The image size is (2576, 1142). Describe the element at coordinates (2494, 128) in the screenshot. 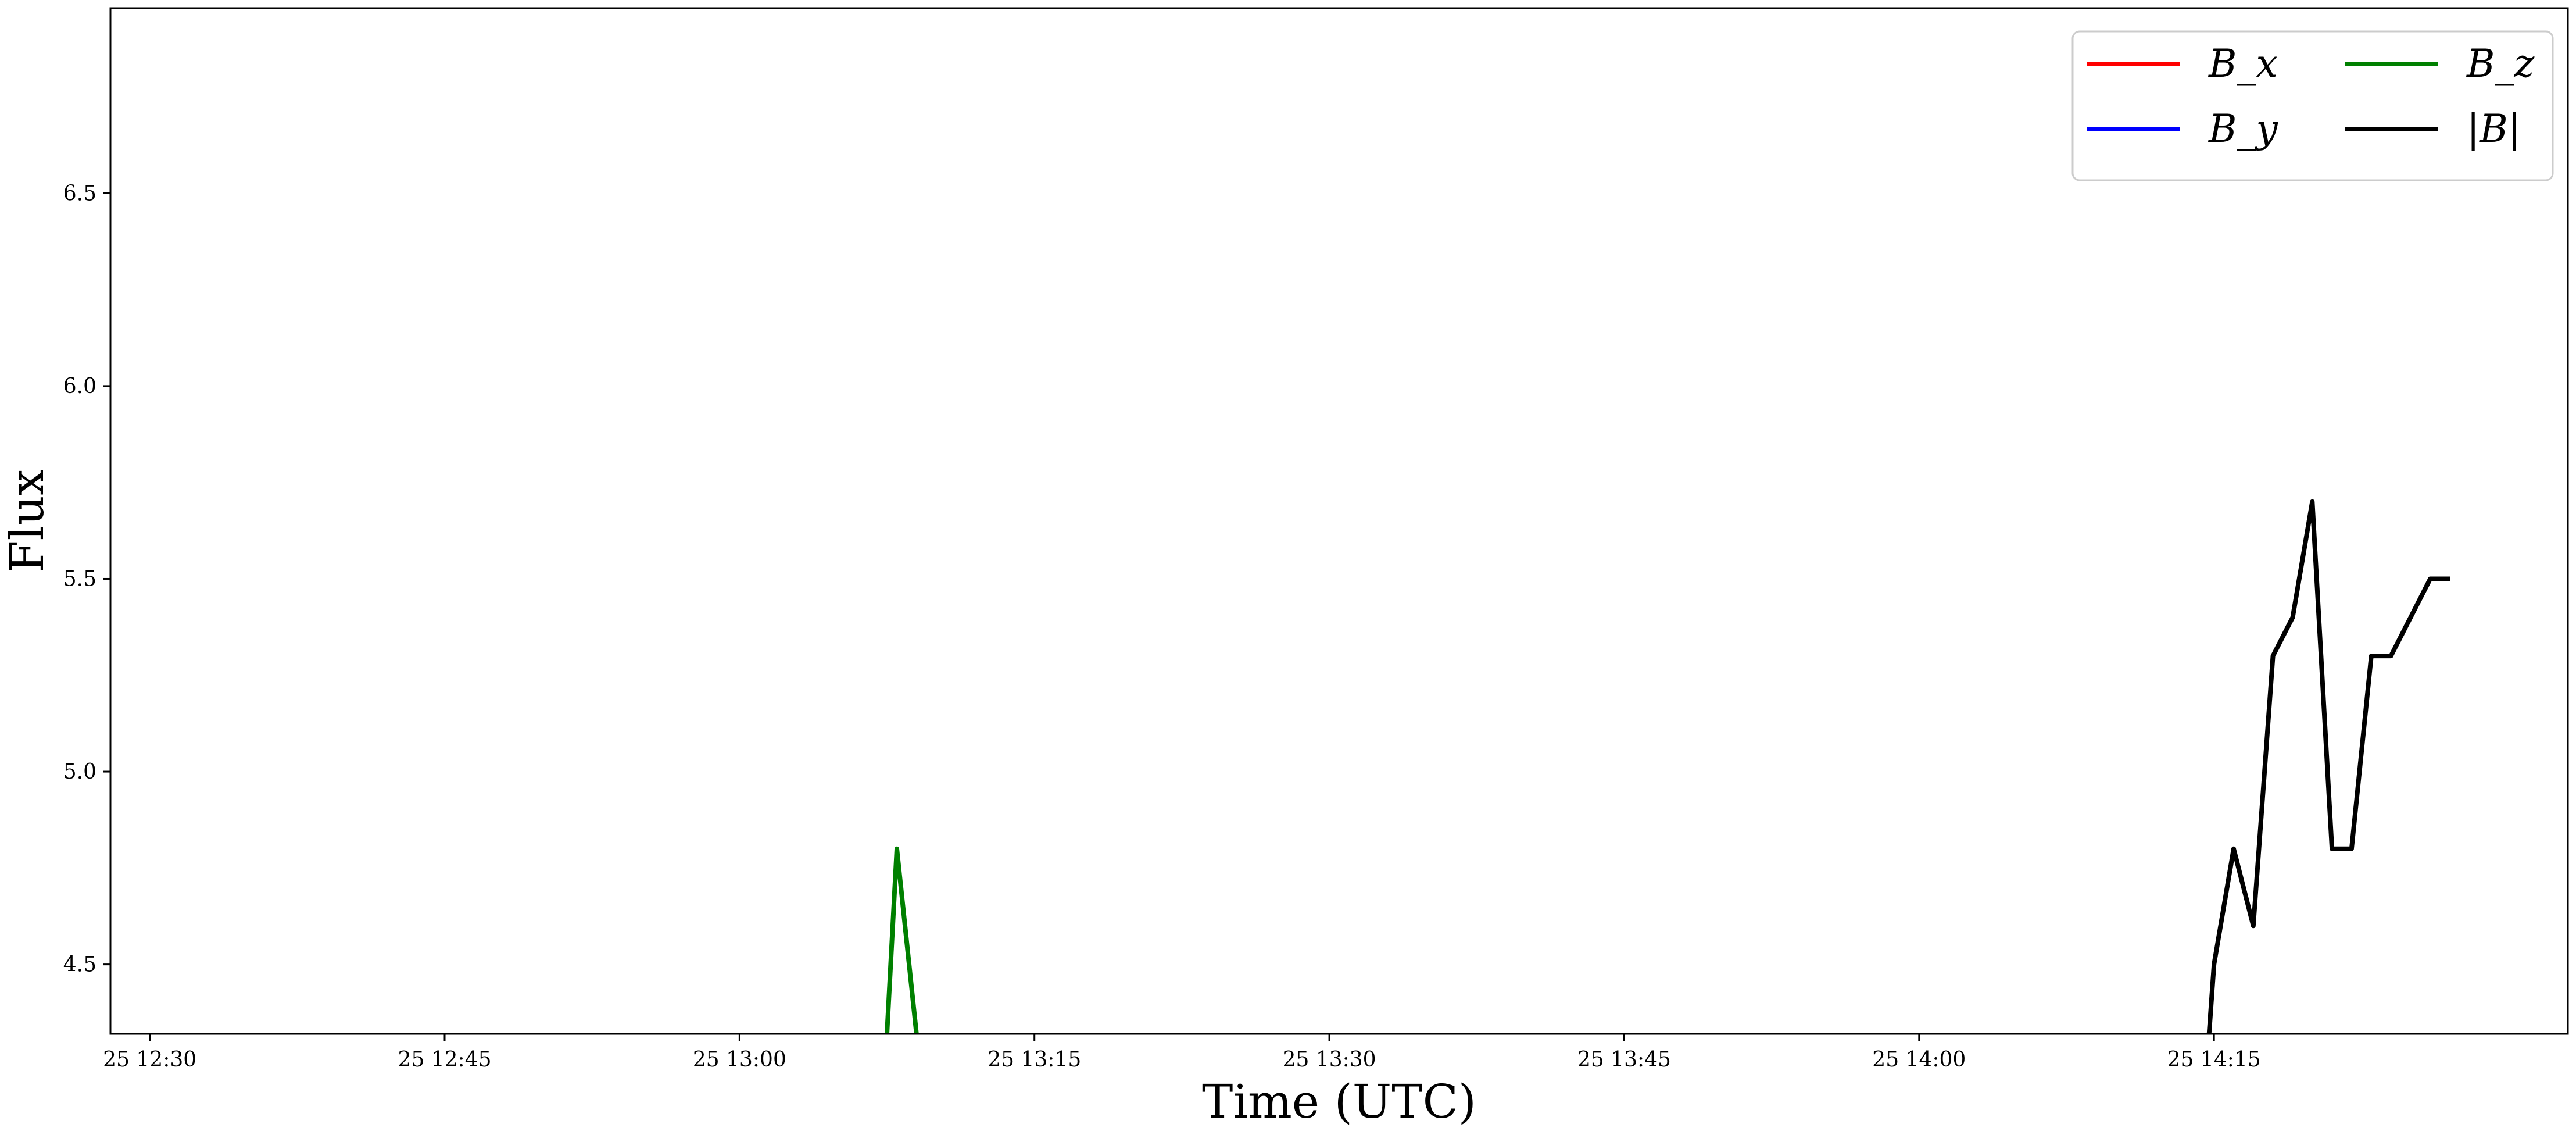

I see `legend-label-b: |B|` at that location.